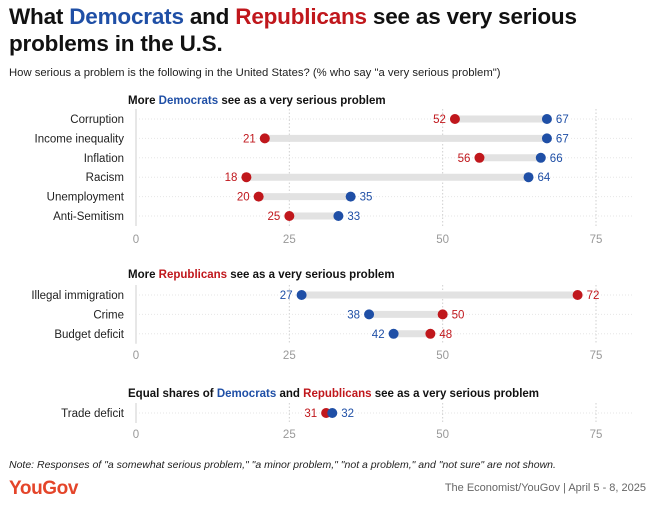 The image size is (655, 507). Describe the element at coordinates (44, 488) in the screenshot. I see `yougov-logo: YouGov` at that location.